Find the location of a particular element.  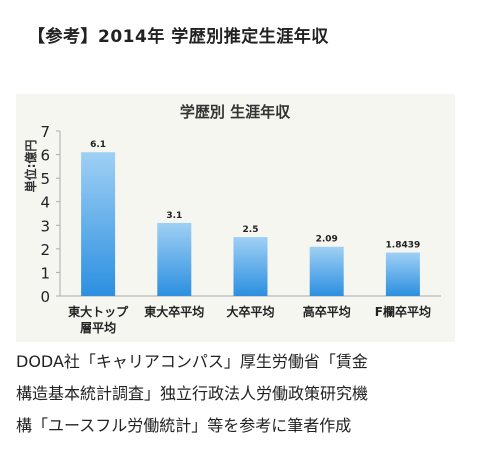

page-heading: 【参考】2014年 学歴別推定生涯年収 is located at coordinates (178, 37).